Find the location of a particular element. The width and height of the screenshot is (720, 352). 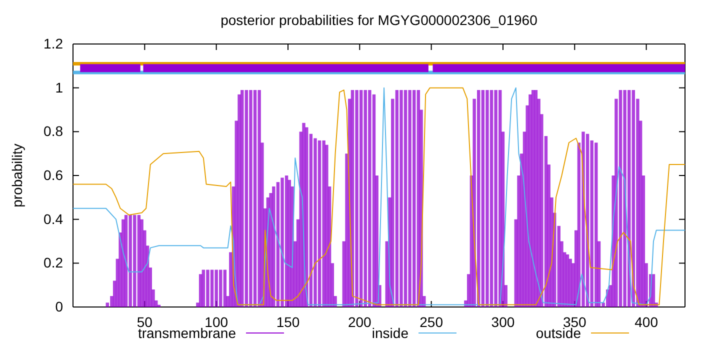

y-tick-label: 0.8 is located at coordinates (54, 131).